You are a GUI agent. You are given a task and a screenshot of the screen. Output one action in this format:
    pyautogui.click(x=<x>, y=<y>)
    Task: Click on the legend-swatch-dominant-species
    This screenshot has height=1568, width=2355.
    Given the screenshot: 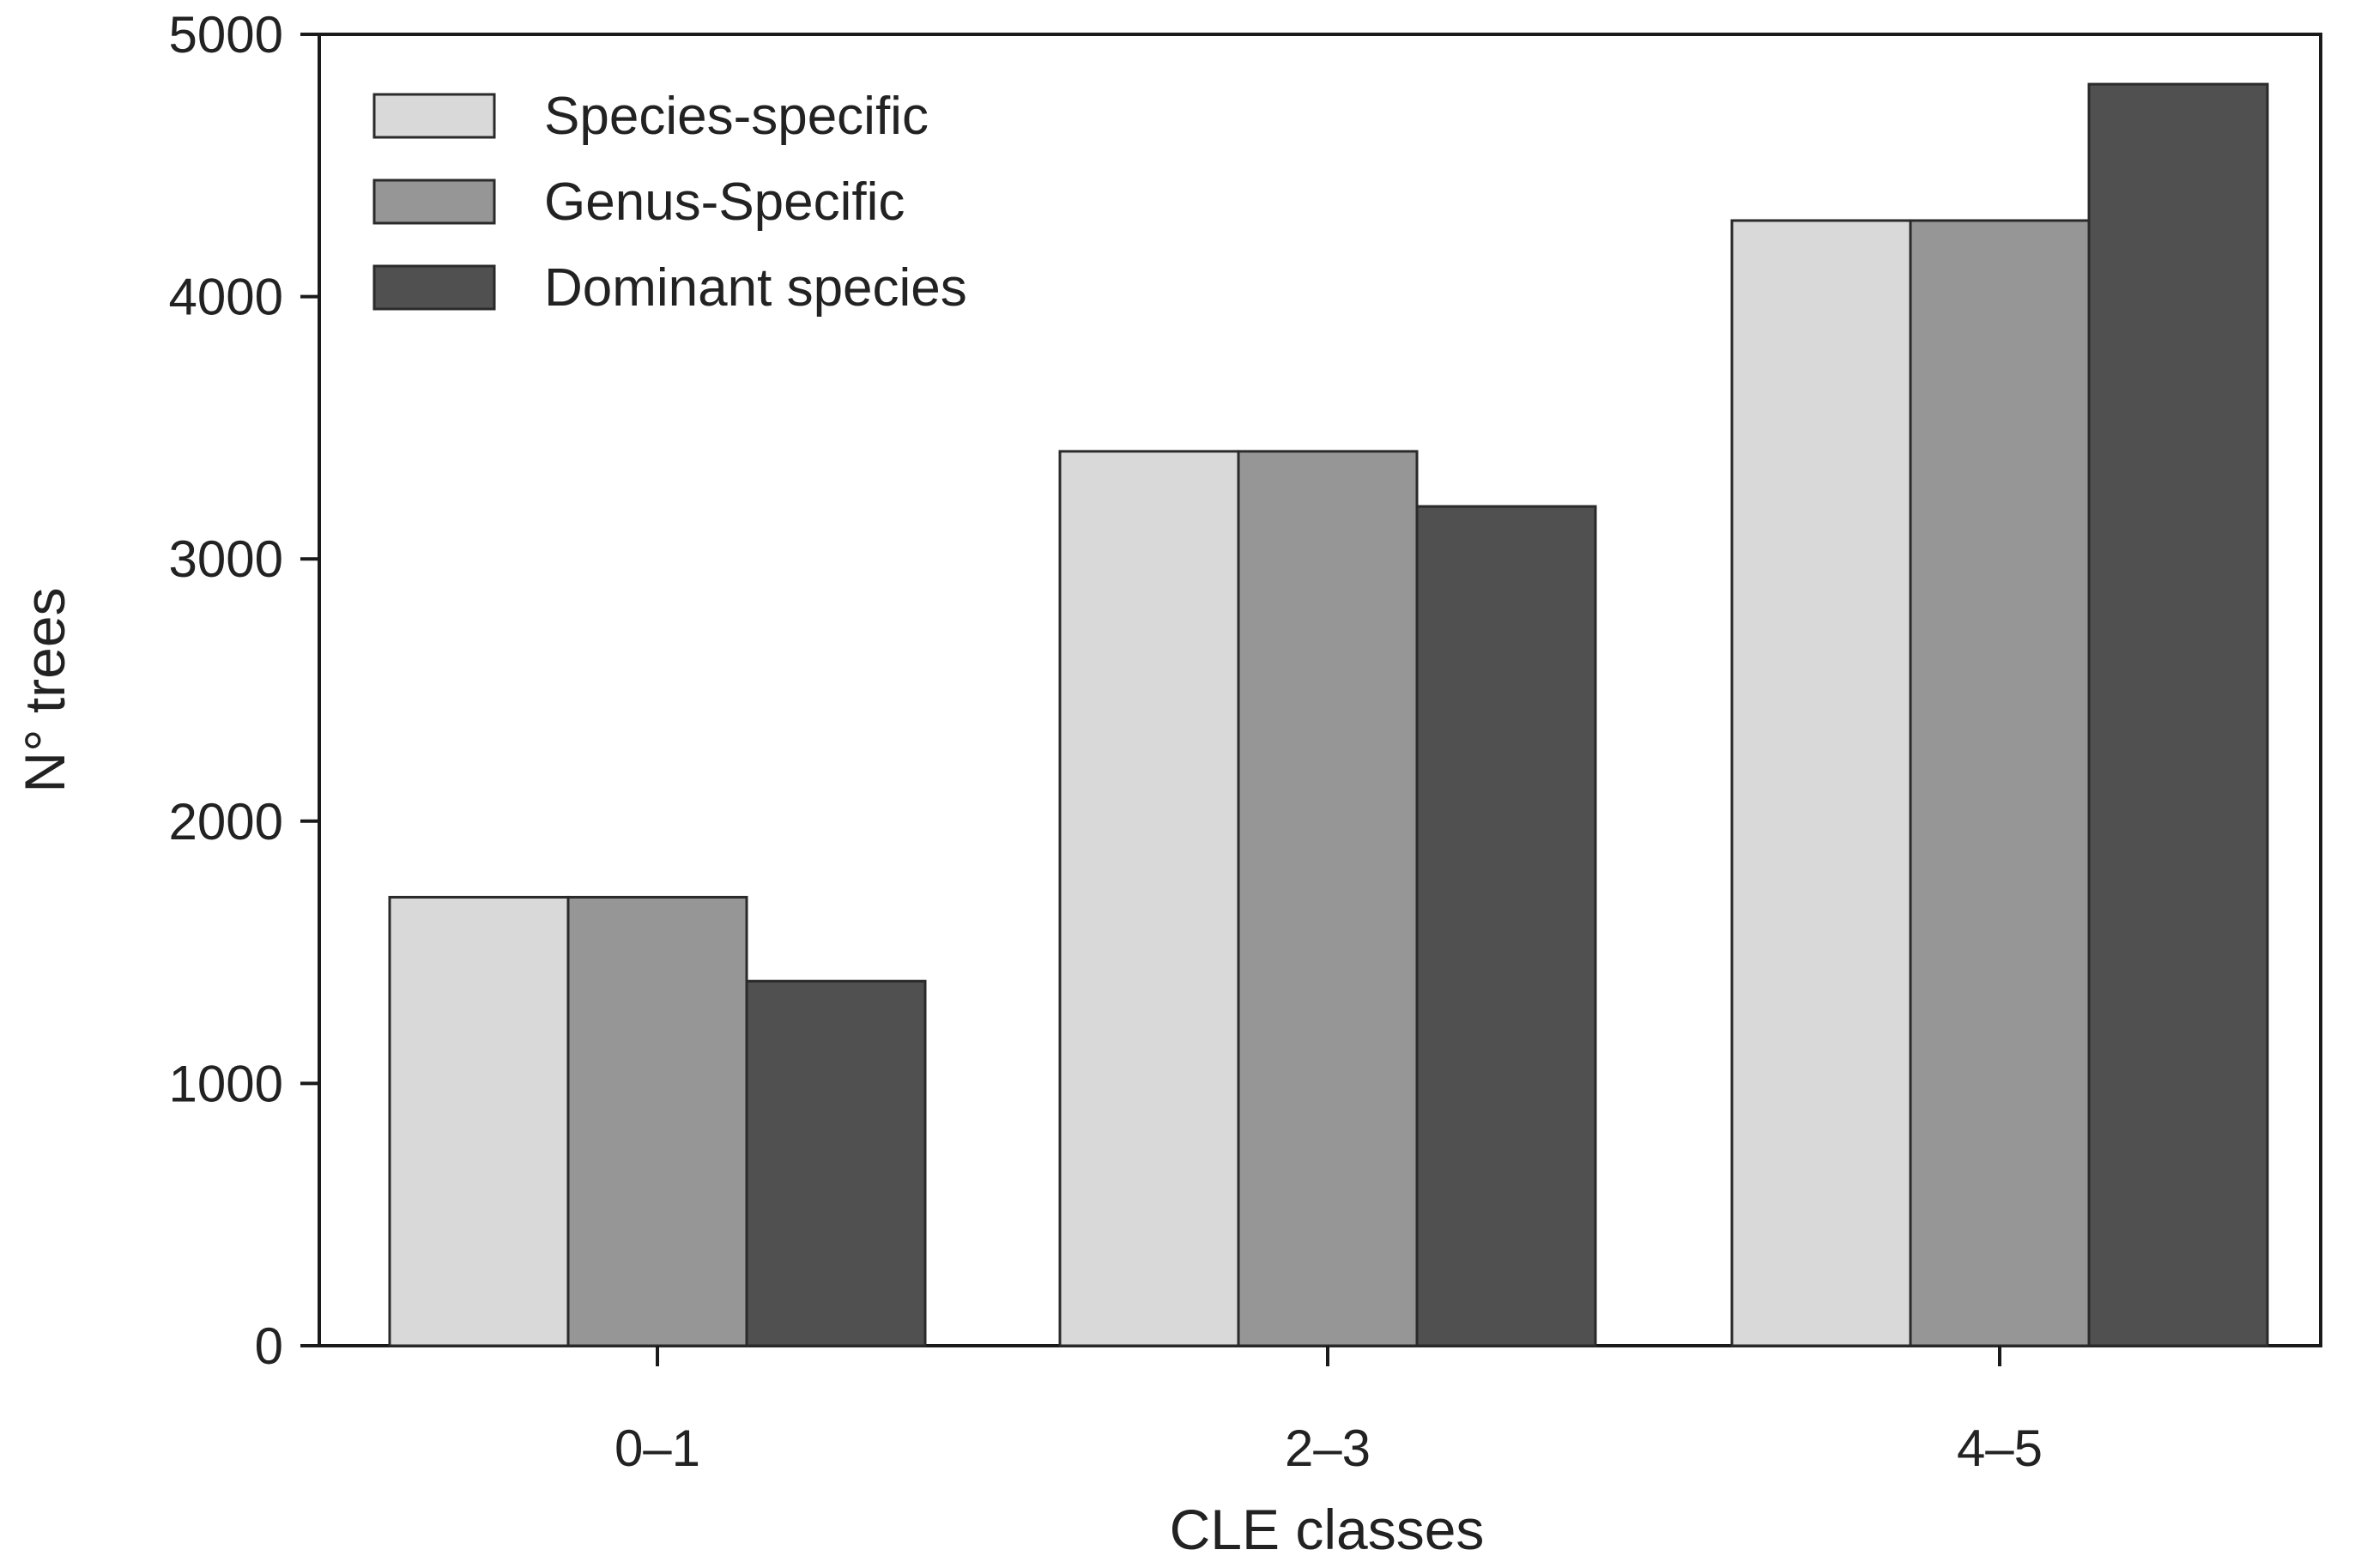 What is the action you would take?
    pyautogui.click(x=434, y=287)
    